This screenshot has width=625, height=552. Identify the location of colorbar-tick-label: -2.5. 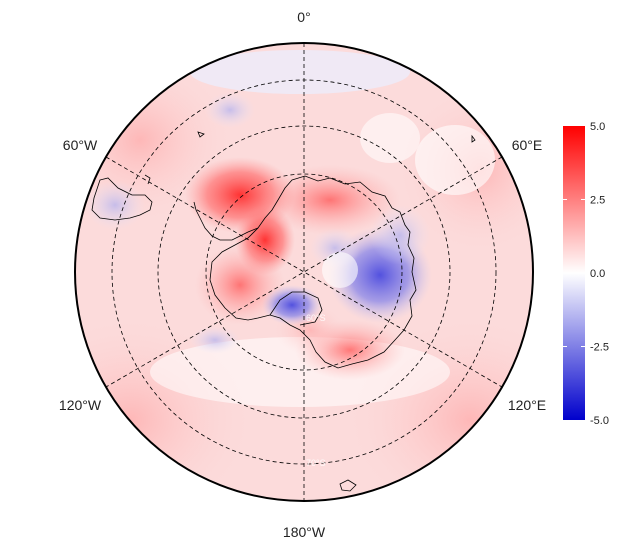
(599, 348).